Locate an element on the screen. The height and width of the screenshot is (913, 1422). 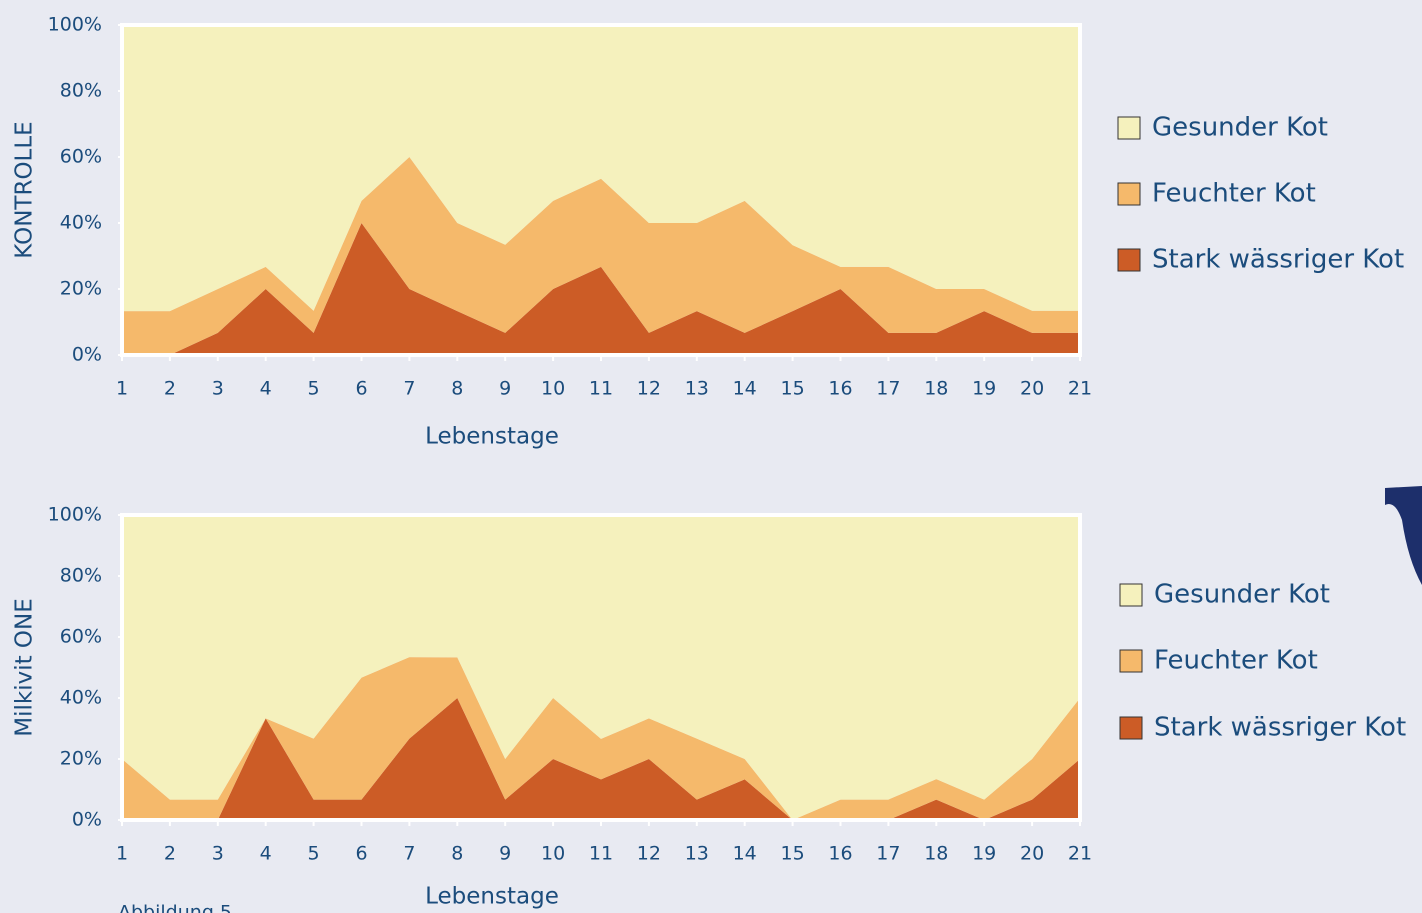
decoration is located at coordinates (1403, 535).